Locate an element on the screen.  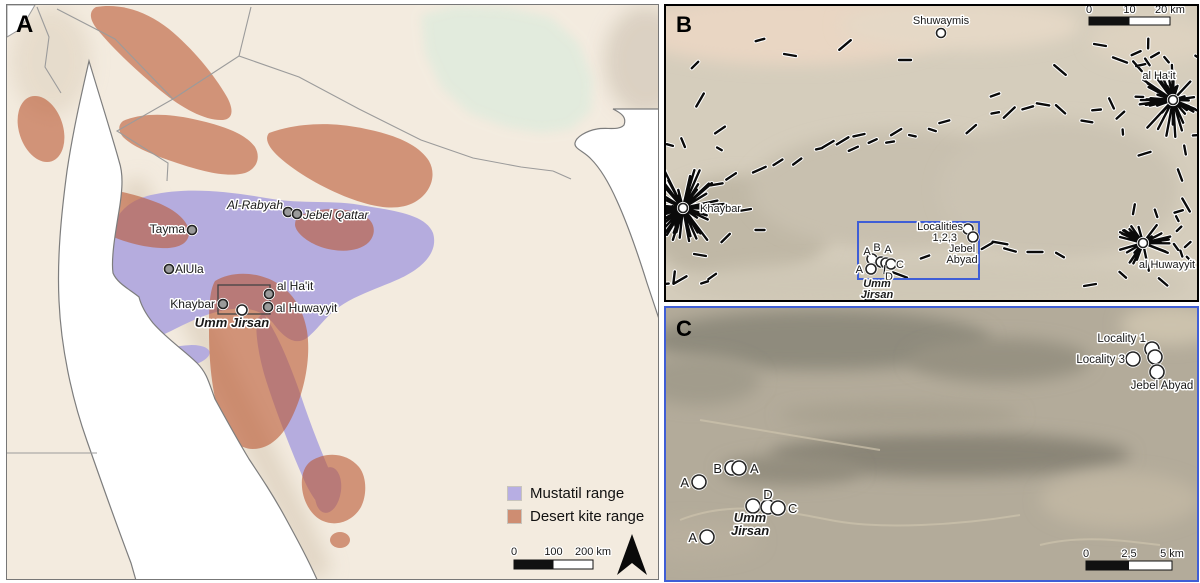
scalebar-label: 2,5 is located at coordinates (1128, 554).